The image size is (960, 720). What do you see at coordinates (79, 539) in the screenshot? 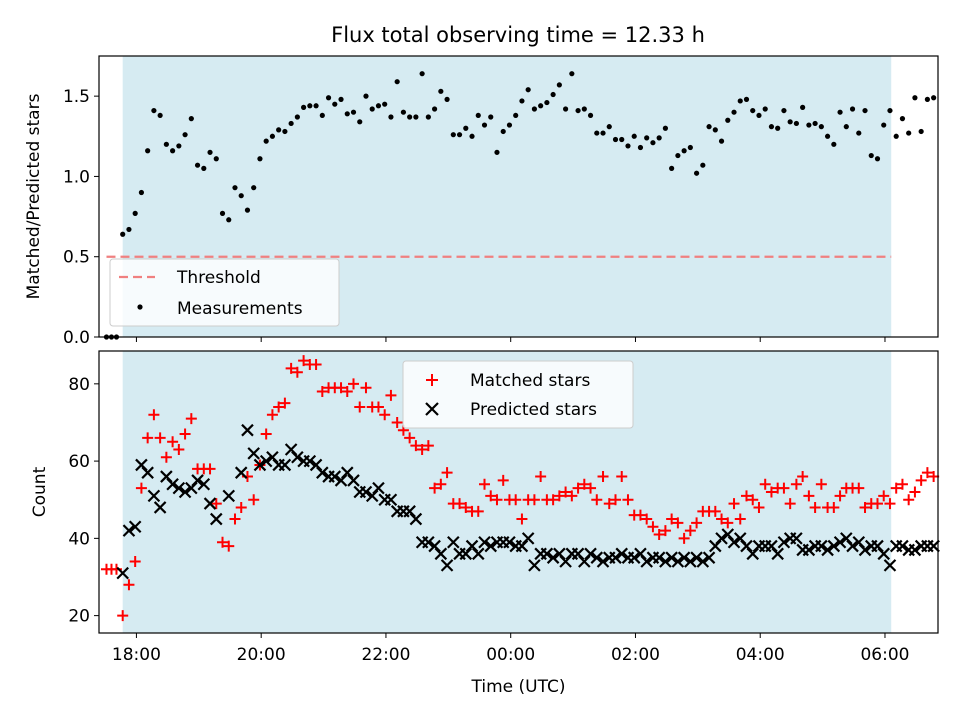
I see `bottom-y-tick-label: 40` at bounding box center [79, 539].